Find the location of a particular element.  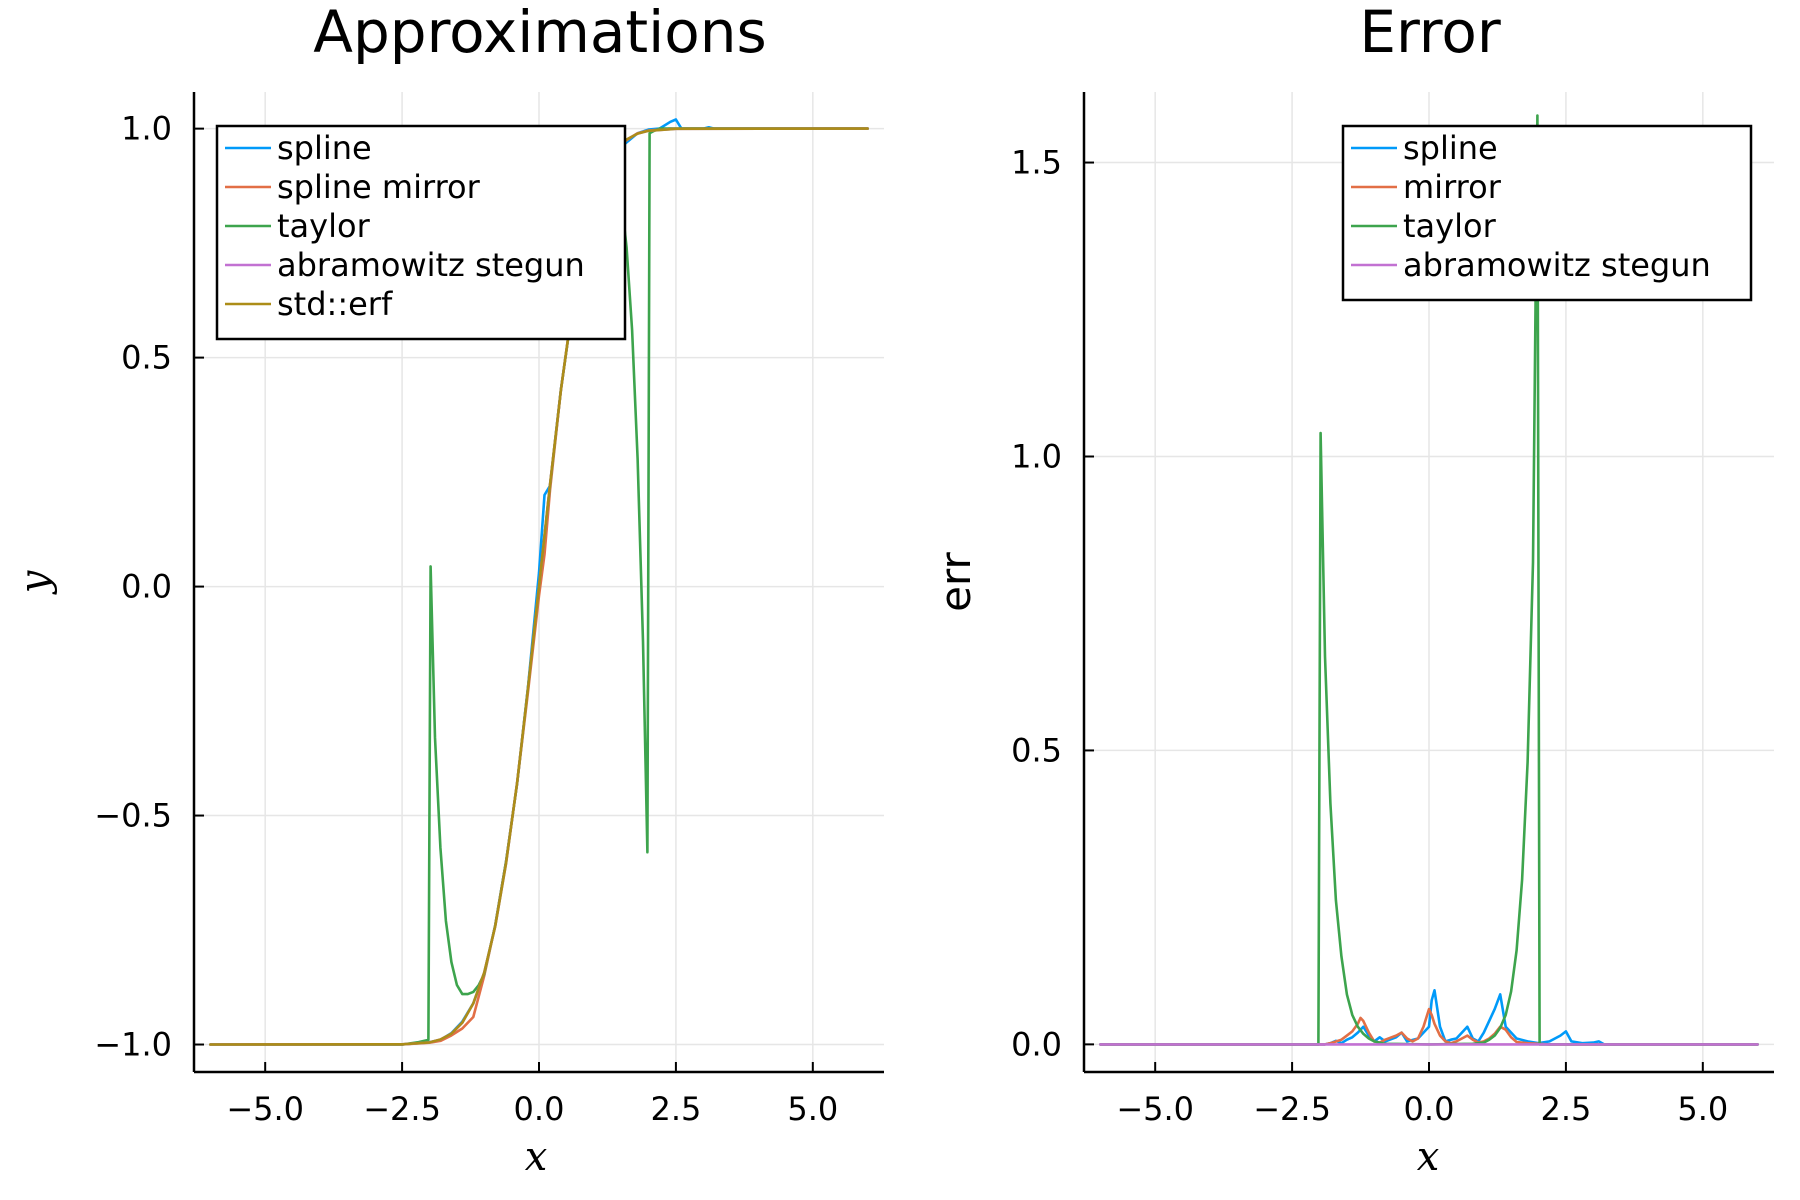

error-x-tick-label: 2.5 is located at coordinates (1565, 1109).